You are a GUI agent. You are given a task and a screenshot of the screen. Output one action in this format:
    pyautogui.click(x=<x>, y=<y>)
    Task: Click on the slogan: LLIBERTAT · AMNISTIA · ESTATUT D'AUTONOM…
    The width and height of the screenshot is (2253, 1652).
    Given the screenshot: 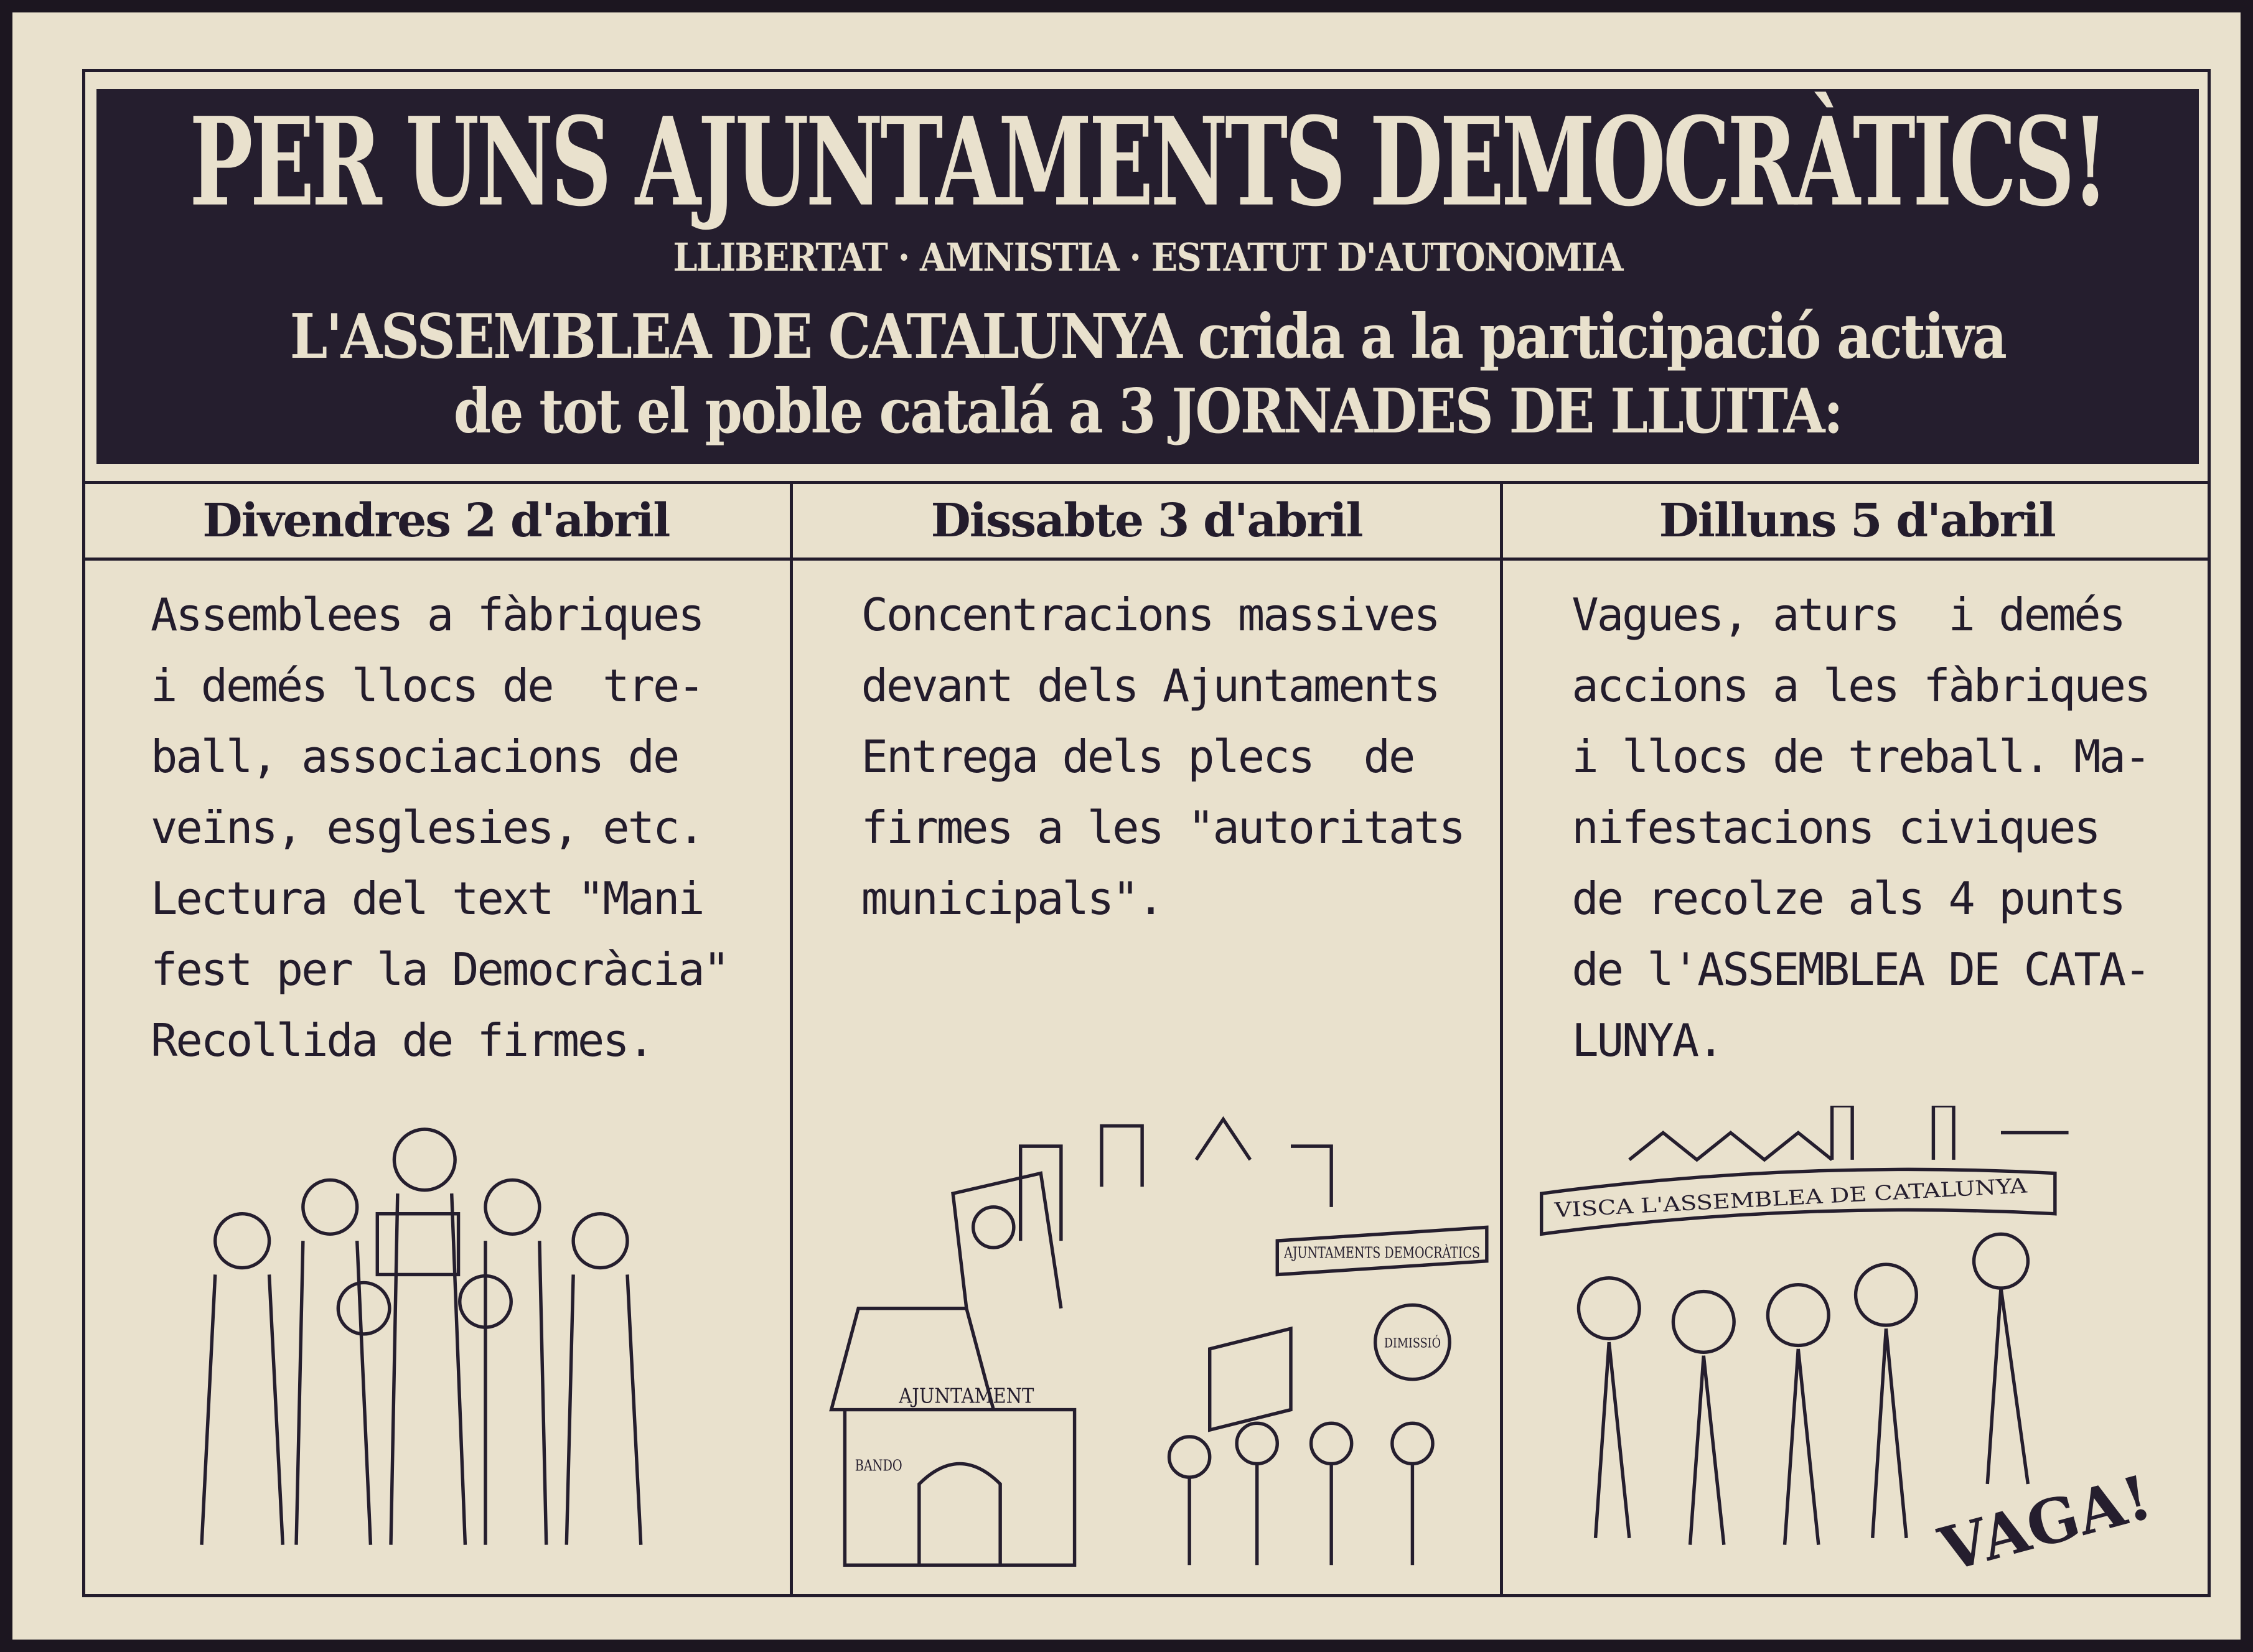 What is the action you would take?
    pyautogui.click(x=1148, y=257)
    